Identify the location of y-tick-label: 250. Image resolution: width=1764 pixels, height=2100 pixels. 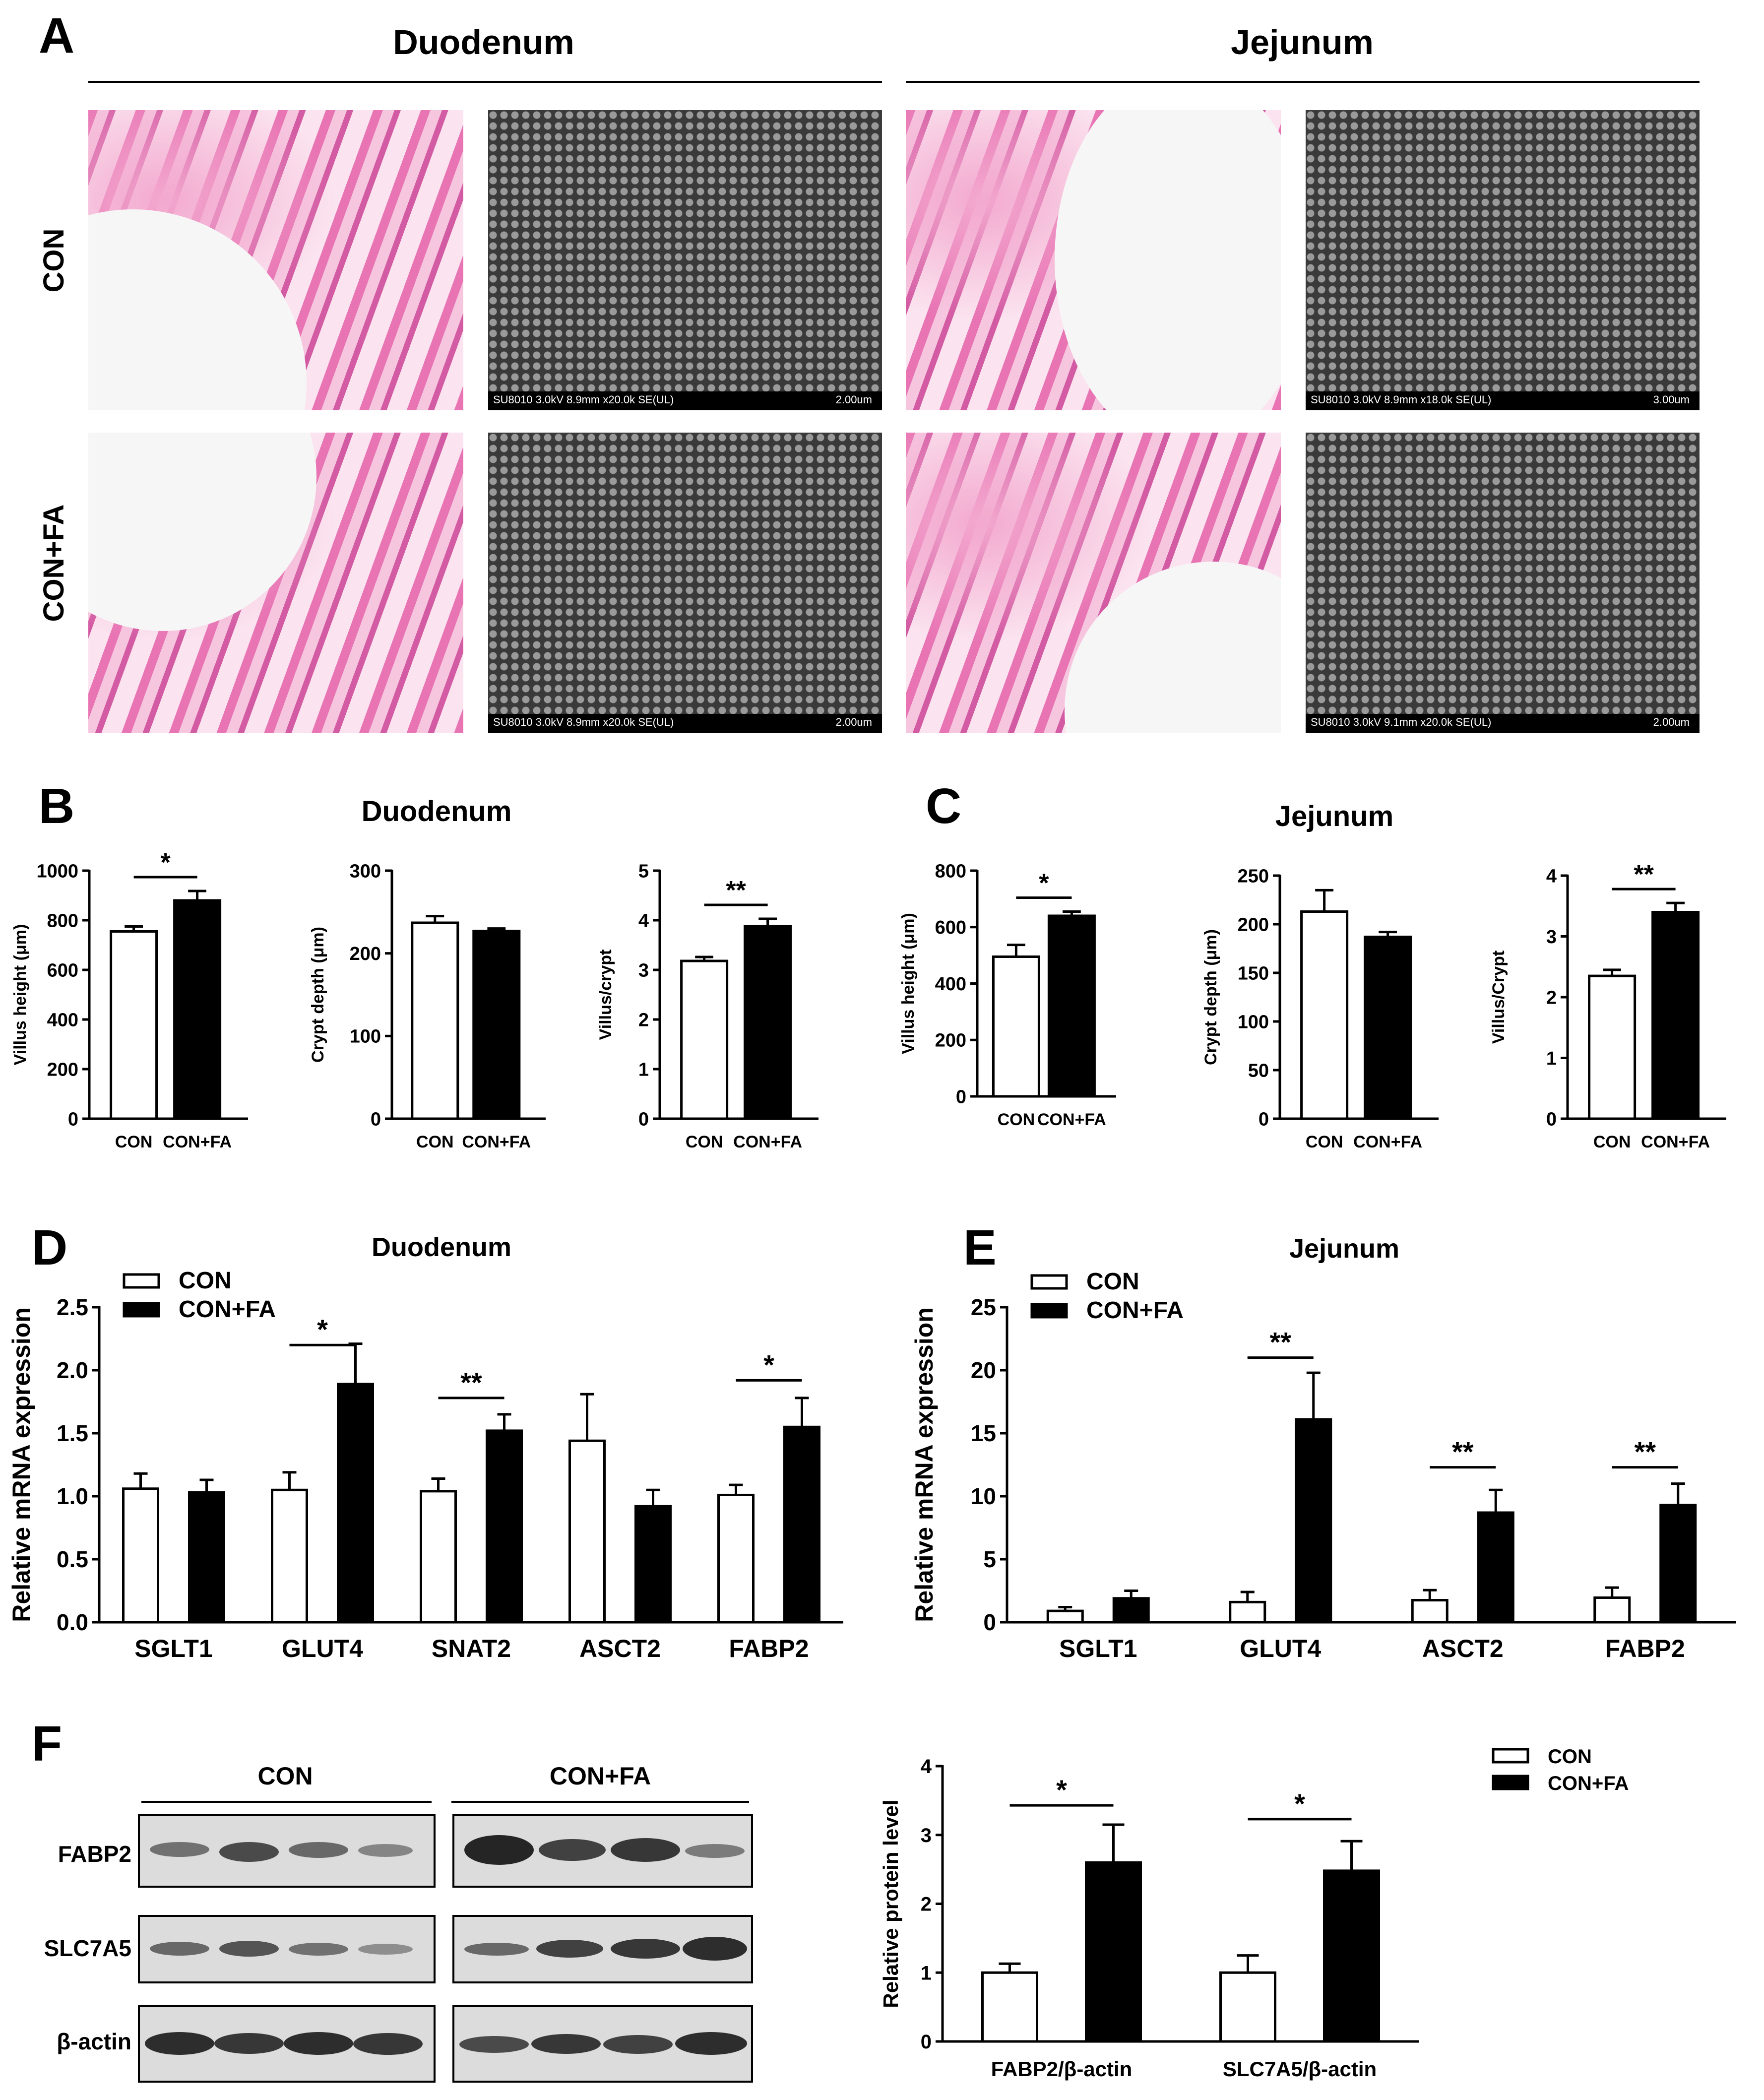
(1253, 876).